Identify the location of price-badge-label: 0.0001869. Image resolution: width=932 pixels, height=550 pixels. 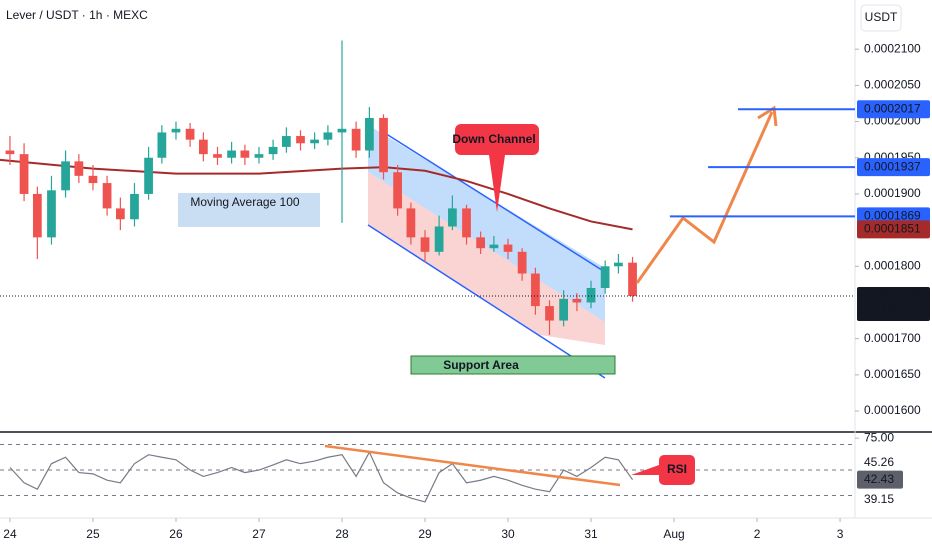
(892, 216).